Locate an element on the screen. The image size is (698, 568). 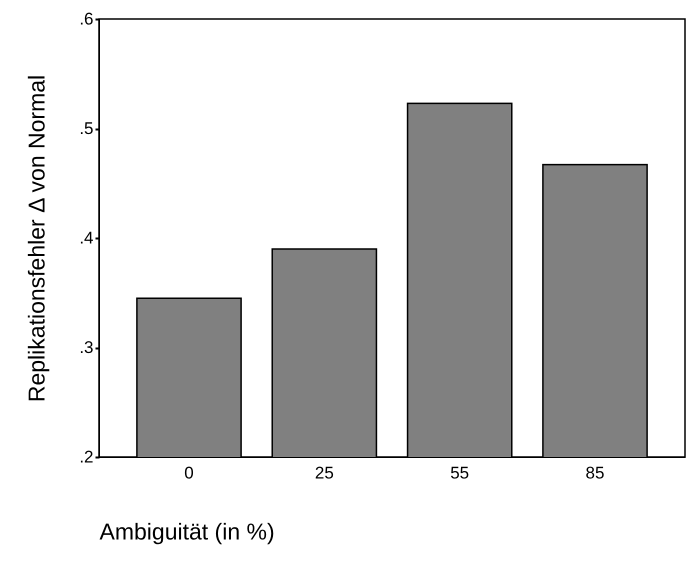
x-tick-label: 85 is located at coordinates (595, 473).